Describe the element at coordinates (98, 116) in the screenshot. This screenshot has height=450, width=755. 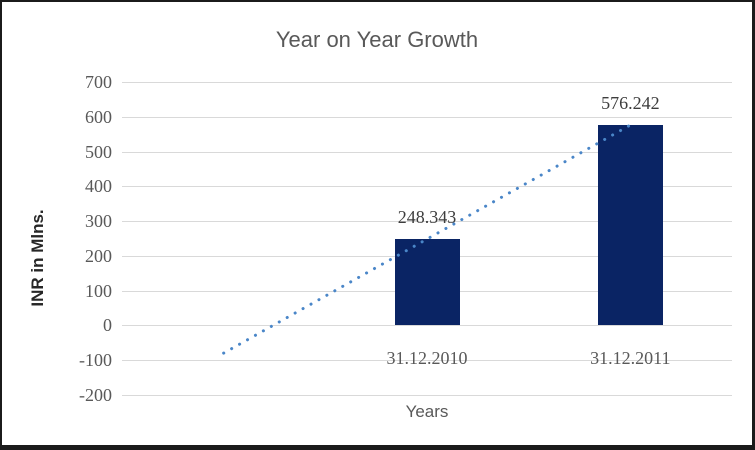
I see `y-tick-label: 600` at that location.